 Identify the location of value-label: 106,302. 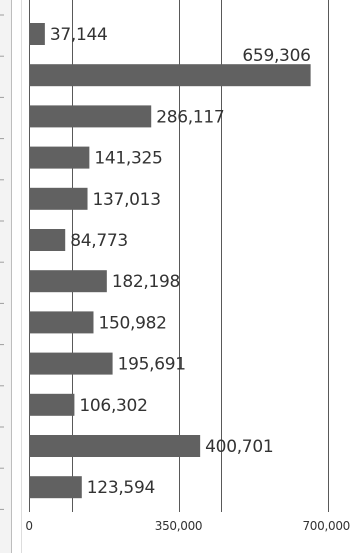
(113, 406).